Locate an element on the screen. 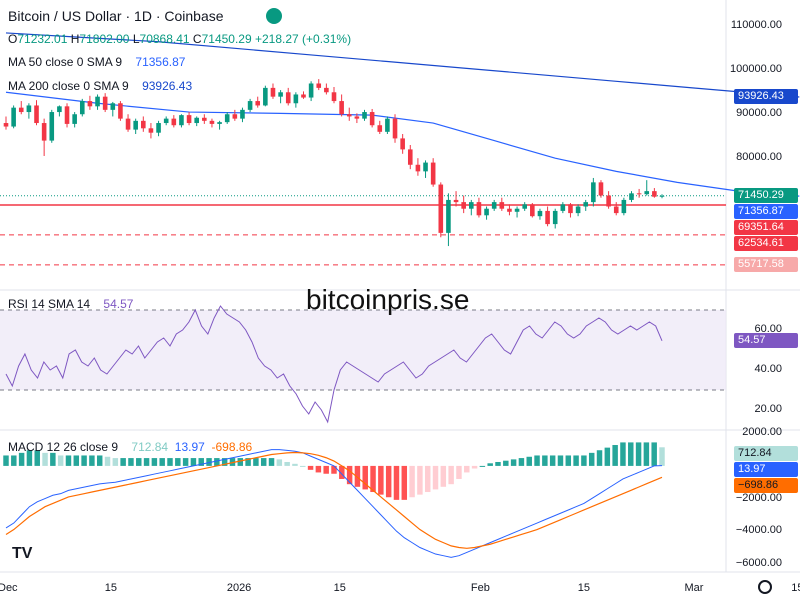  ma200-legend: MA 200 close 0 SMA 9 93926.43 is located at coordinates (100, 86).